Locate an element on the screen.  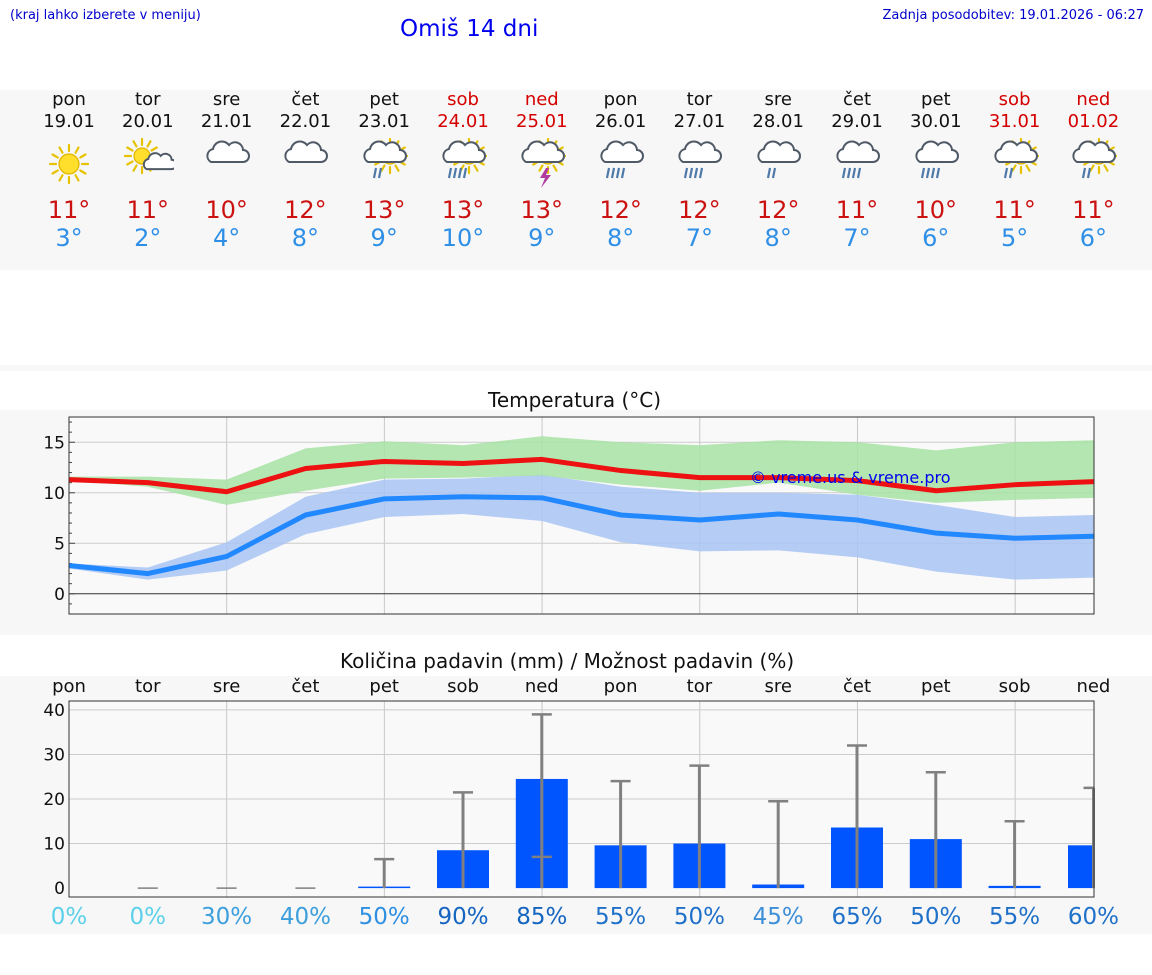
day-weekday: čet is located at coordinates (305, 99).